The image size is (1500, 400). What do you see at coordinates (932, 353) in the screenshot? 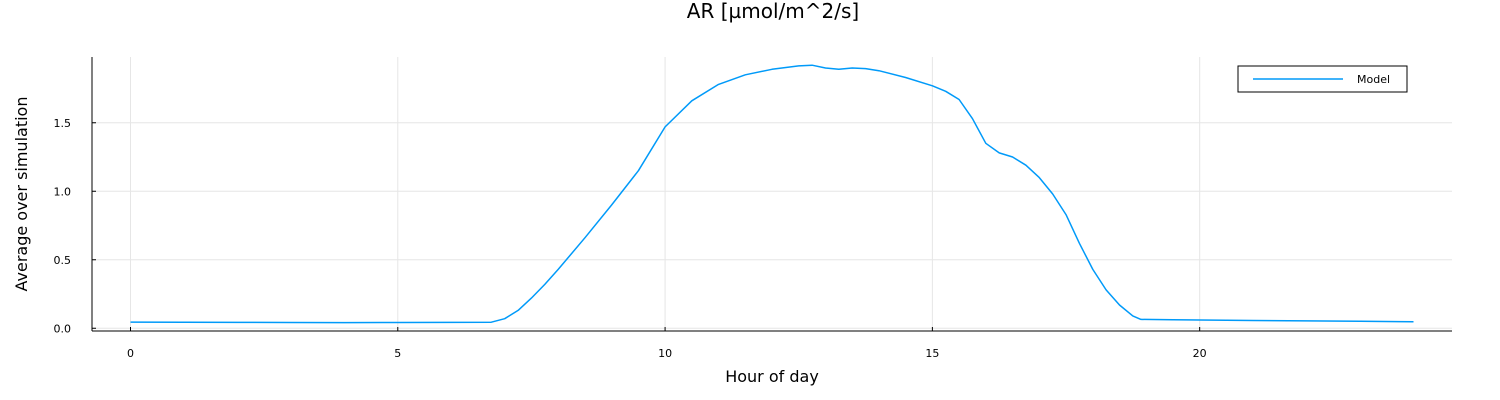
I see `x-tick-label: 15` at bounding box center [932, 353].